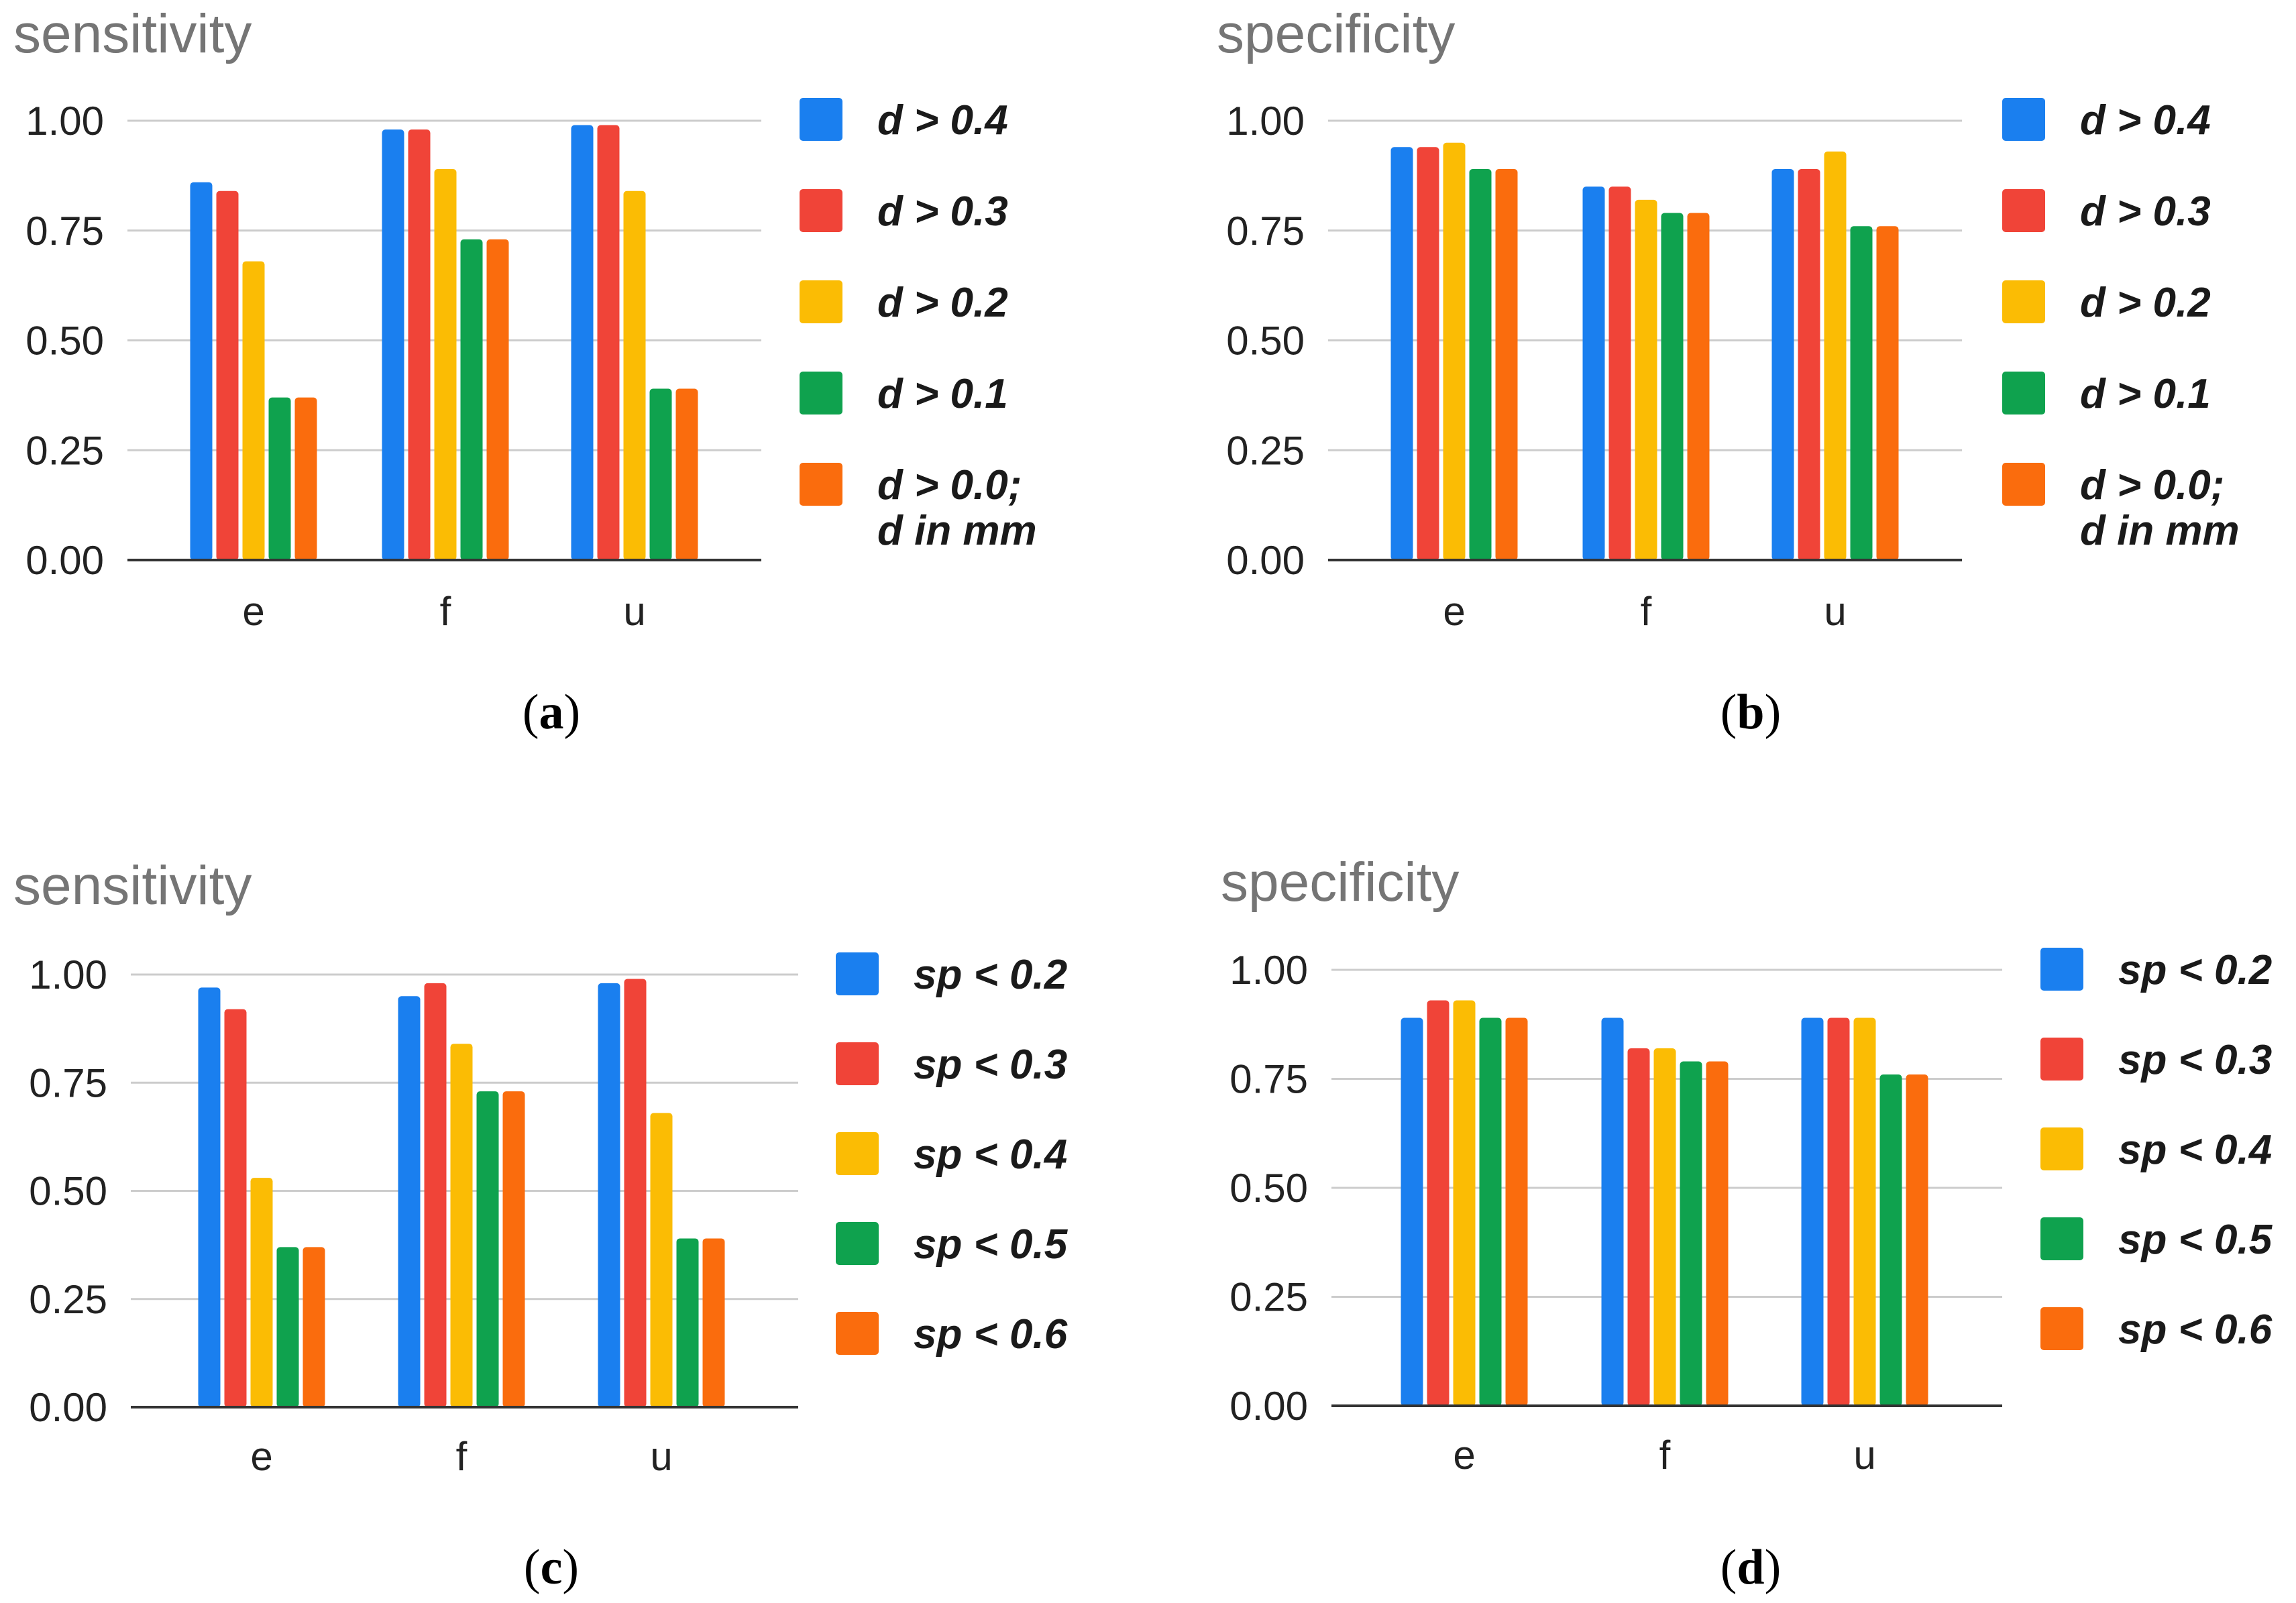 This screenshot has width=2296, height=1603. I want to click on legend-item: sp < 0.3, so click(951, 1065).